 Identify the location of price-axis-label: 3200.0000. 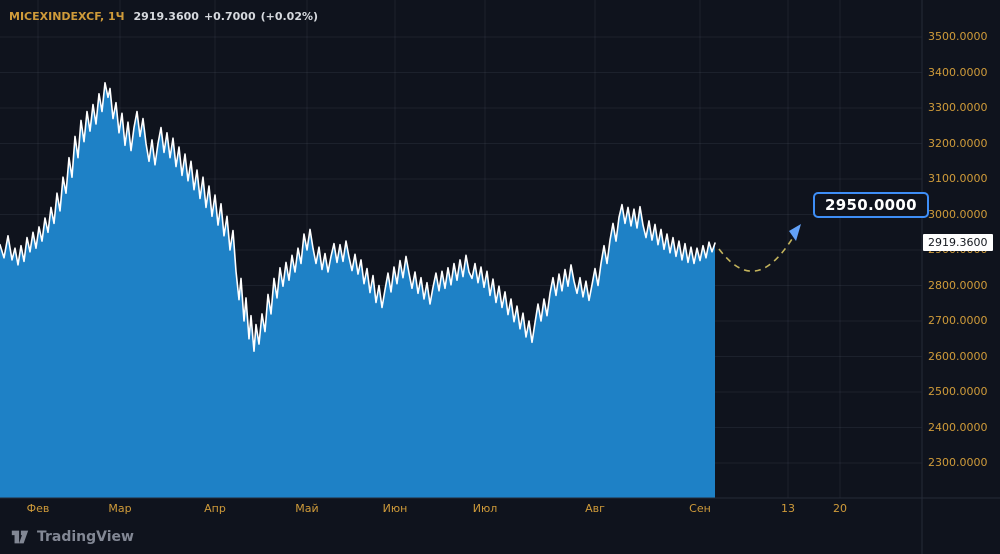
(958, 143).